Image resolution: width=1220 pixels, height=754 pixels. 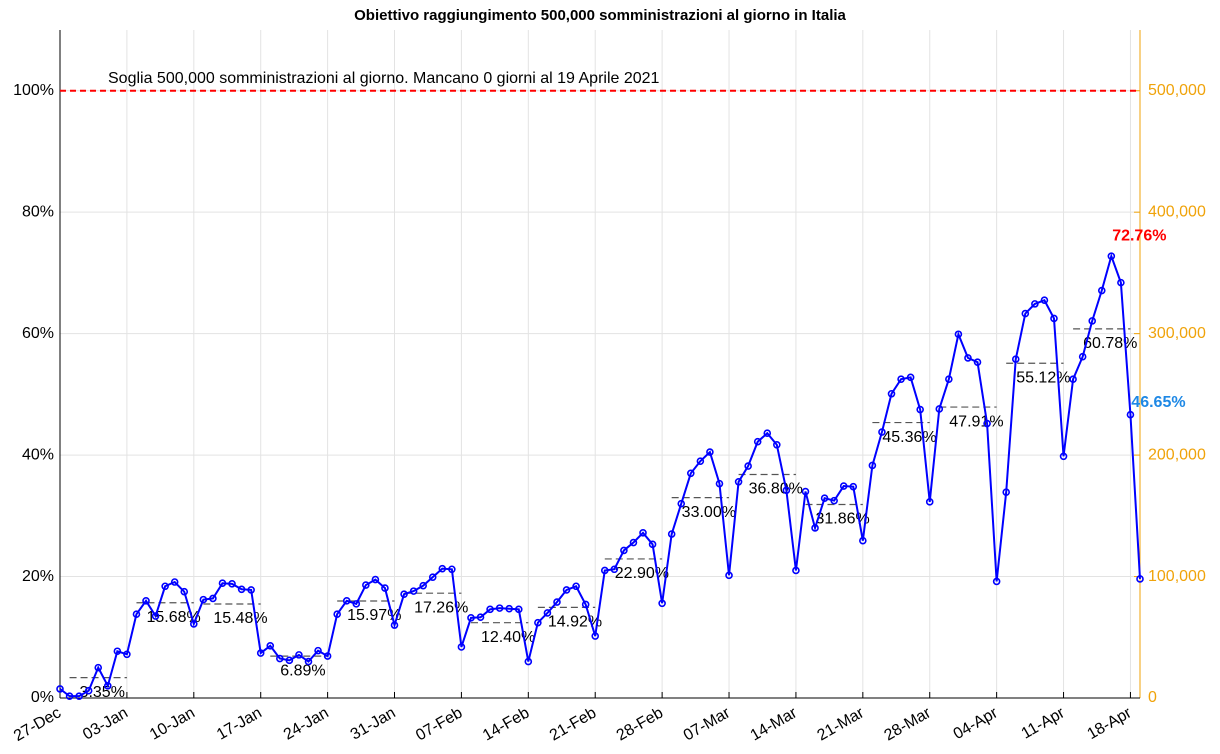 What do you see at coordinates (508, 637) in the screenshot?
I see `weekly-average-label: 12.40%` at bounding box center [508, 637].